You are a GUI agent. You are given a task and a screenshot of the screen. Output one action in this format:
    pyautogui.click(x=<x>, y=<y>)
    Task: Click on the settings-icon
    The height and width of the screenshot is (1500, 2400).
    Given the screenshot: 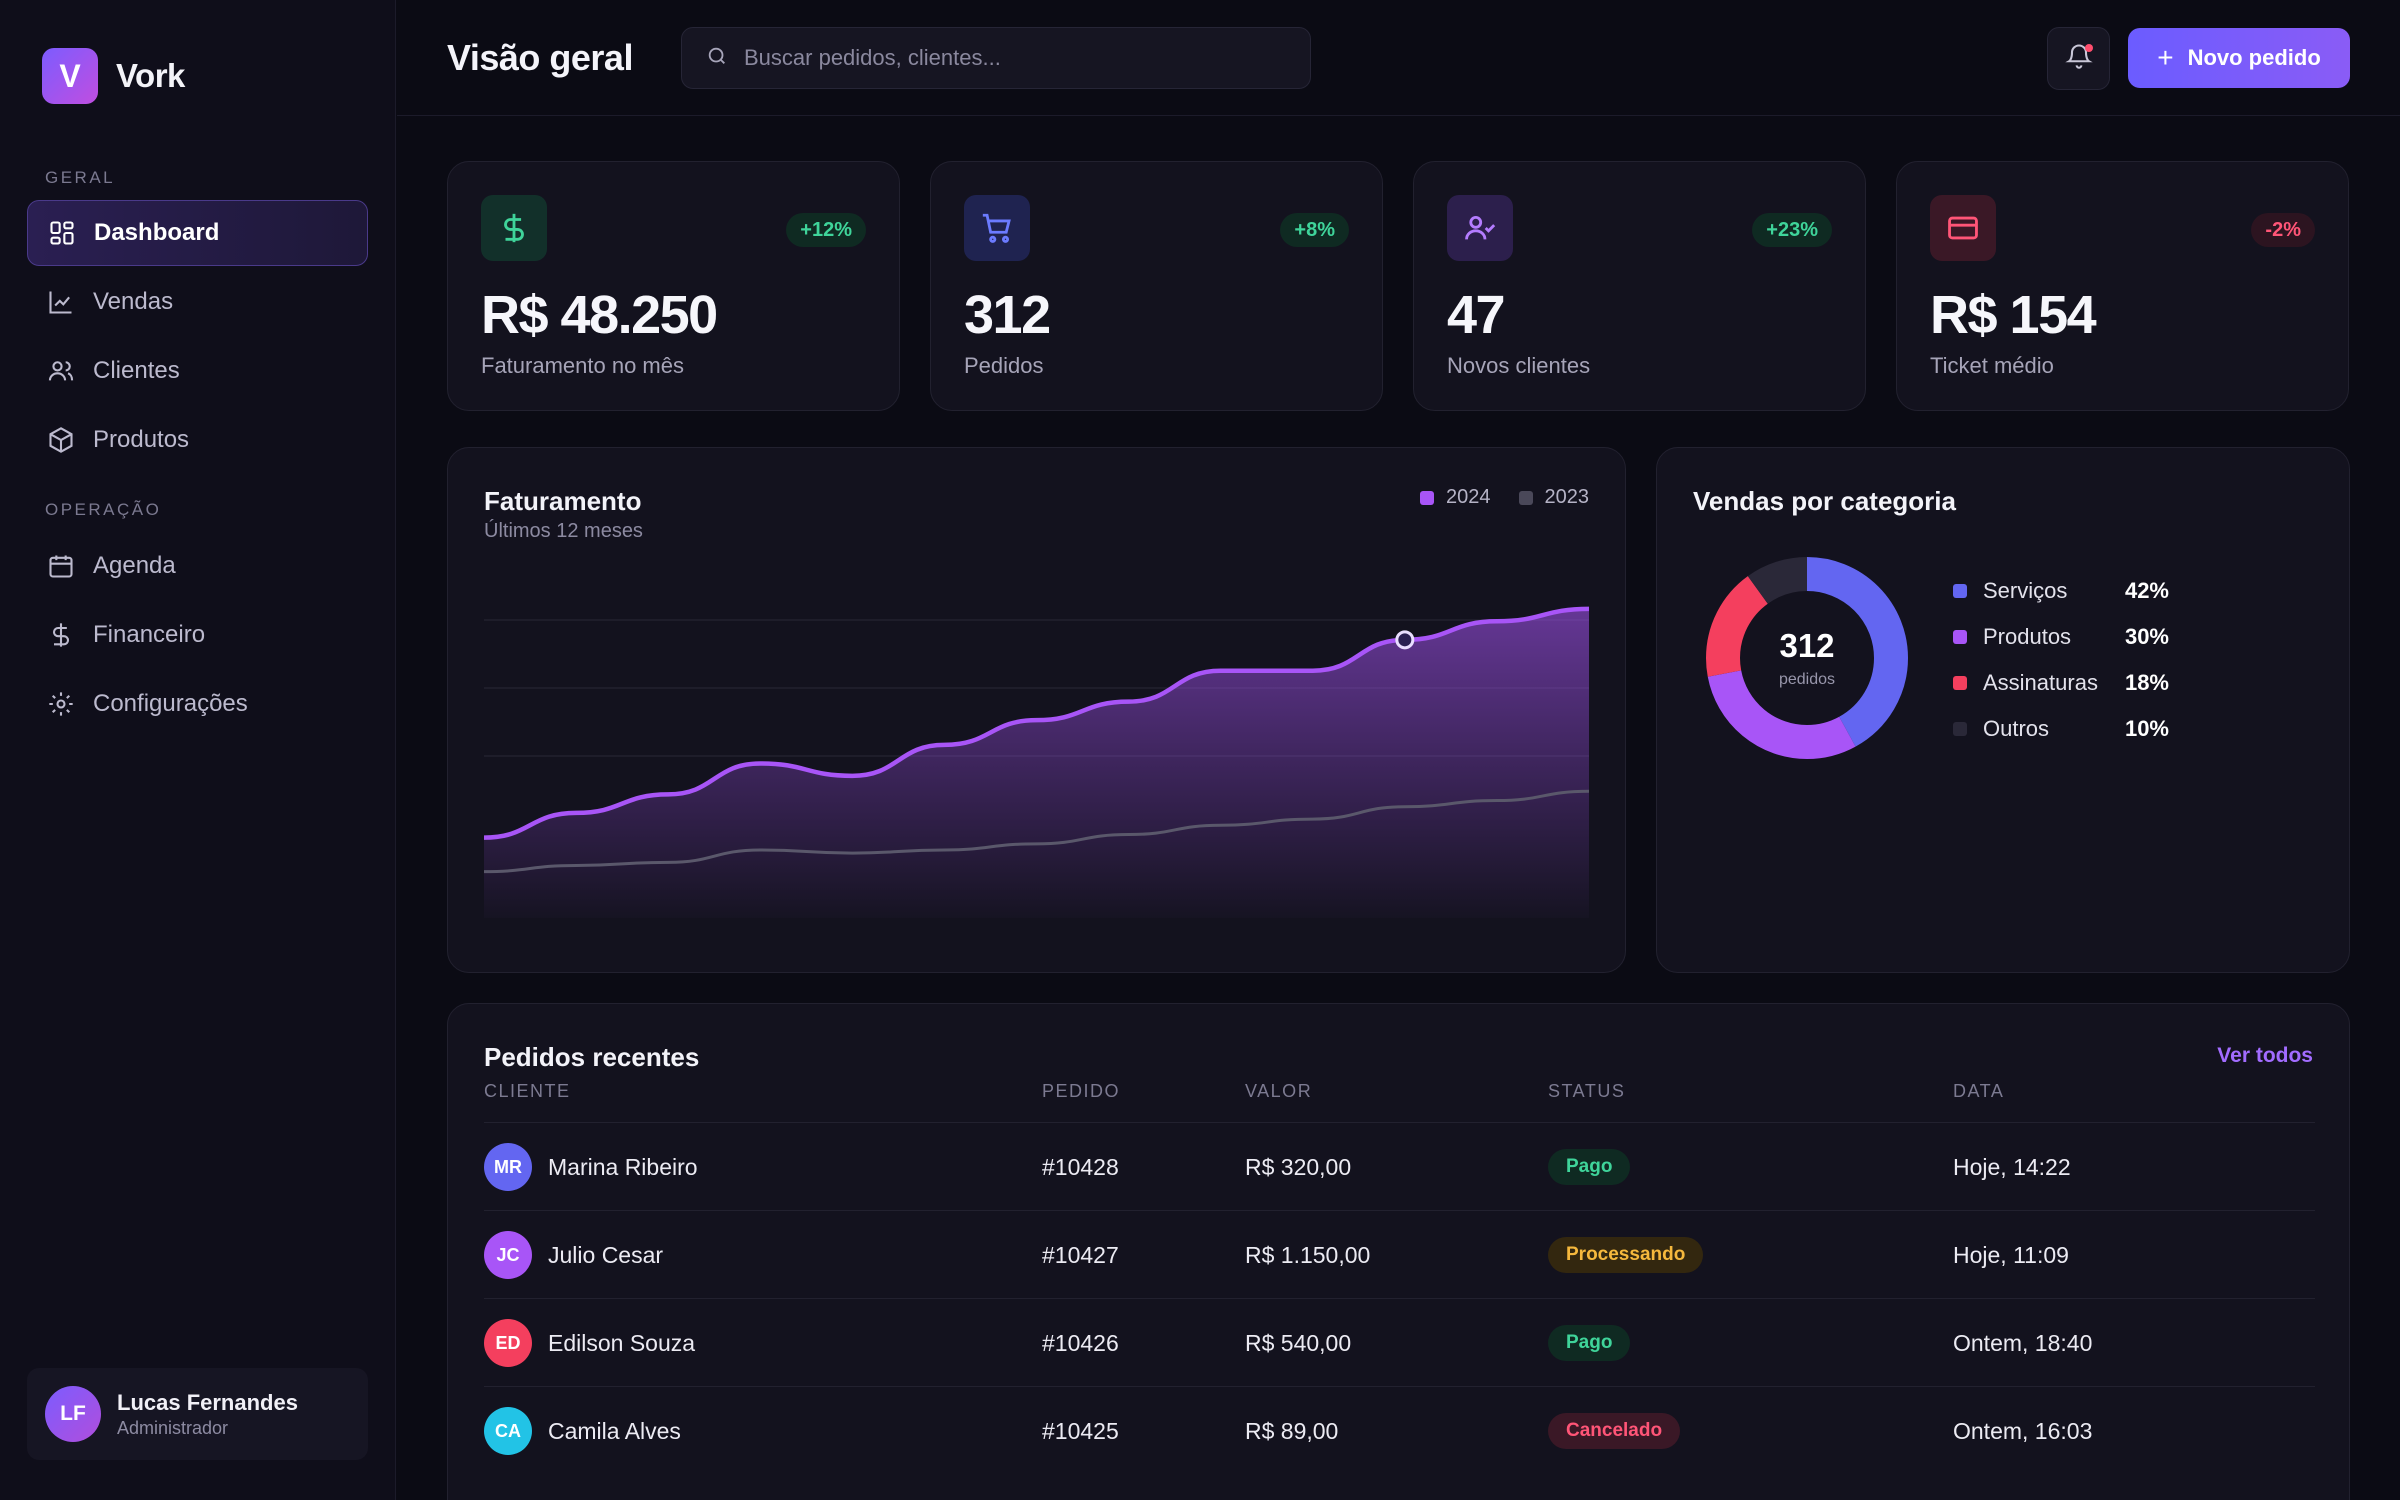 What is the action you would take?
    pyautogui.click(x=61, y=704)
    